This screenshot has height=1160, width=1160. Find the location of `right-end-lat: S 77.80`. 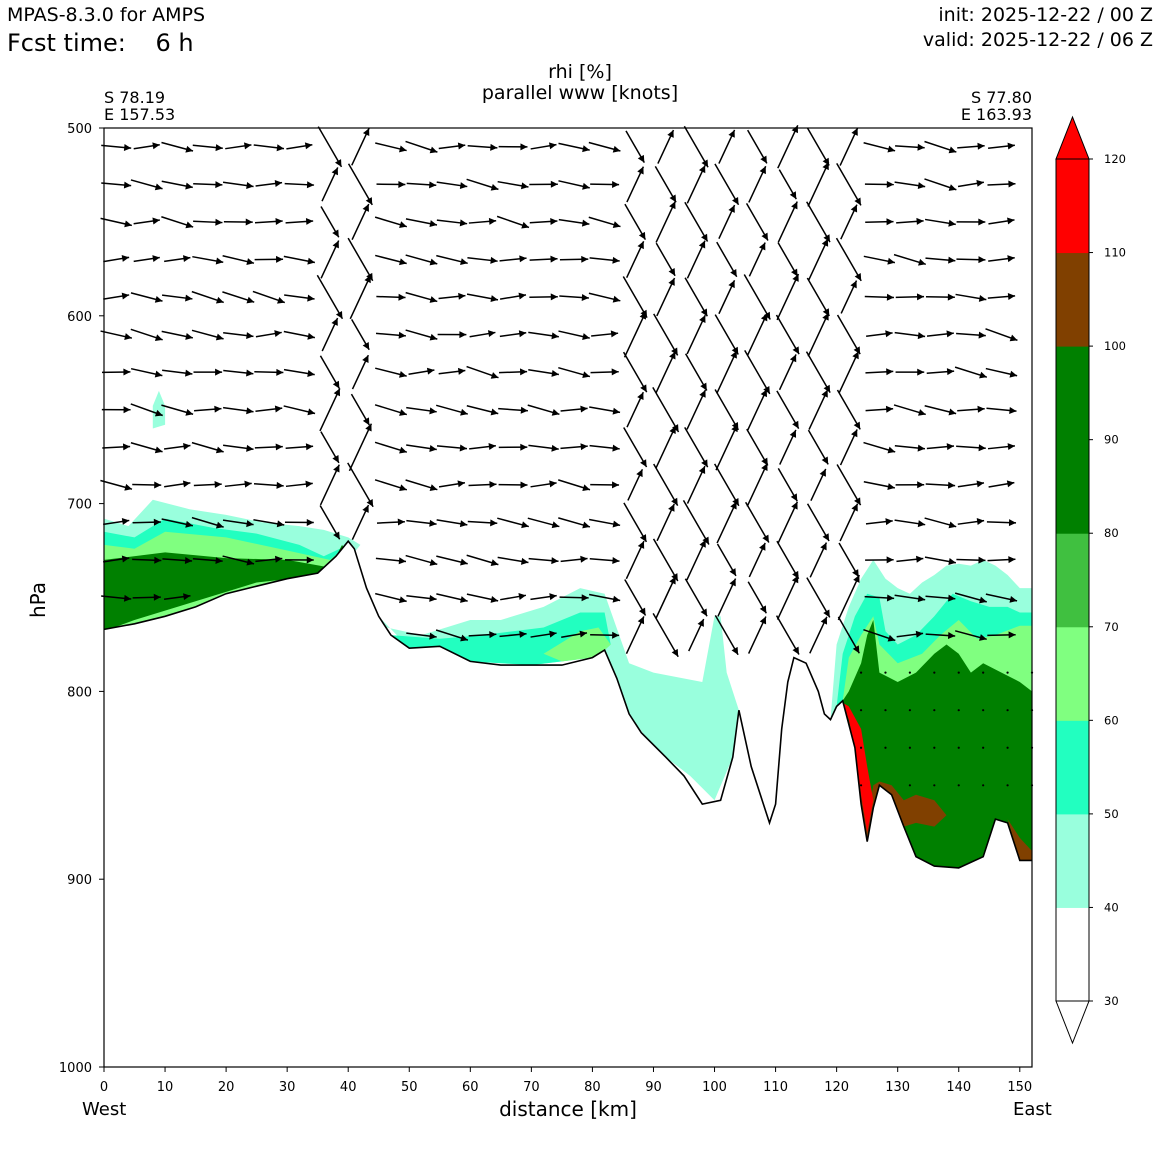

right-end-lat: S 77.80 is located at coordinates (1001, 97).